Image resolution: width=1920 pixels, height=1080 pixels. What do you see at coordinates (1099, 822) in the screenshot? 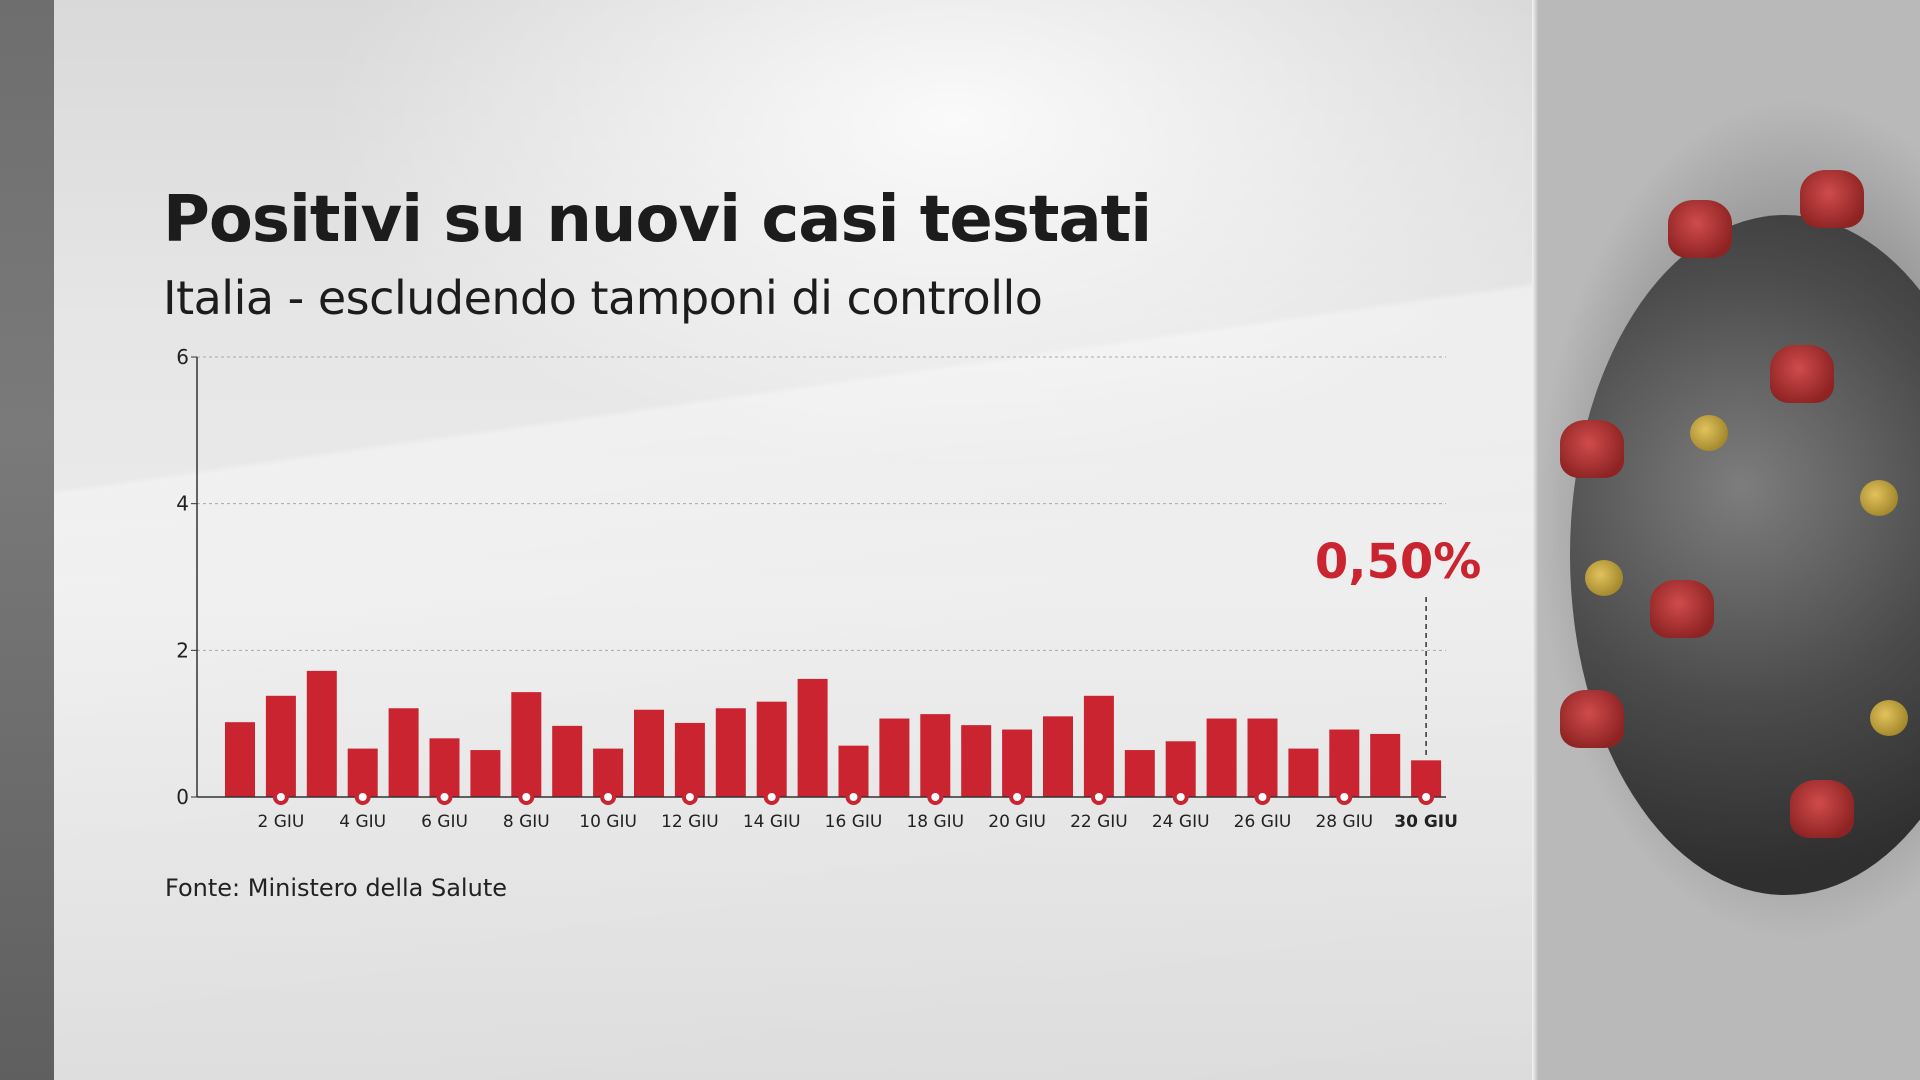
I see `x-tick-label: 22 GIU` at bounding box center [1099, 822].